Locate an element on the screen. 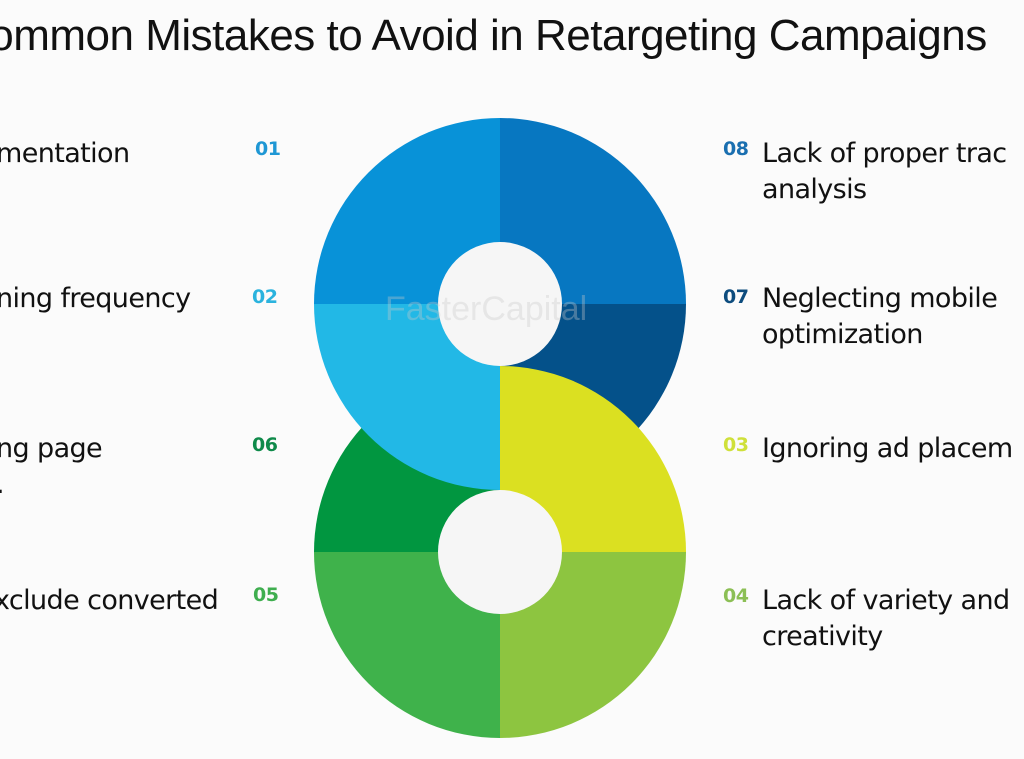  item-number-01: 01 is located at coordinates (268, 149).